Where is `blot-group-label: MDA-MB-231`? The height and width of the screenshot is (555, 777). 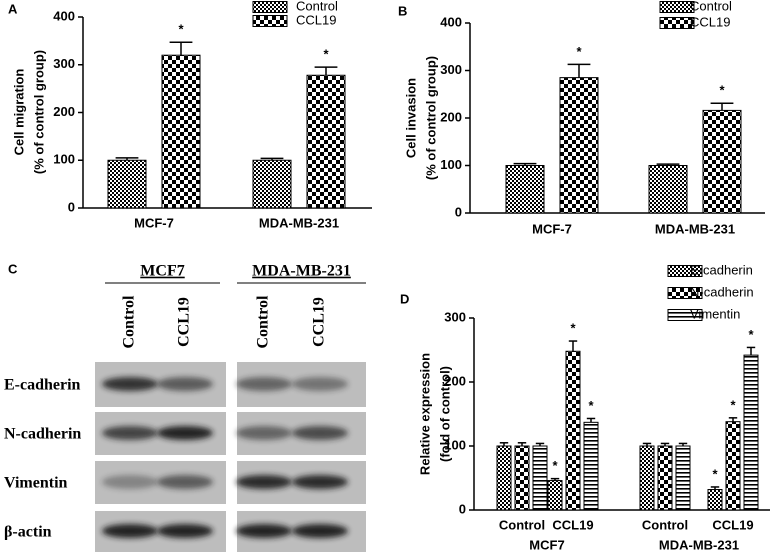
blot-group-label: MDA-MB-231 is located at coordinates (301, 271).